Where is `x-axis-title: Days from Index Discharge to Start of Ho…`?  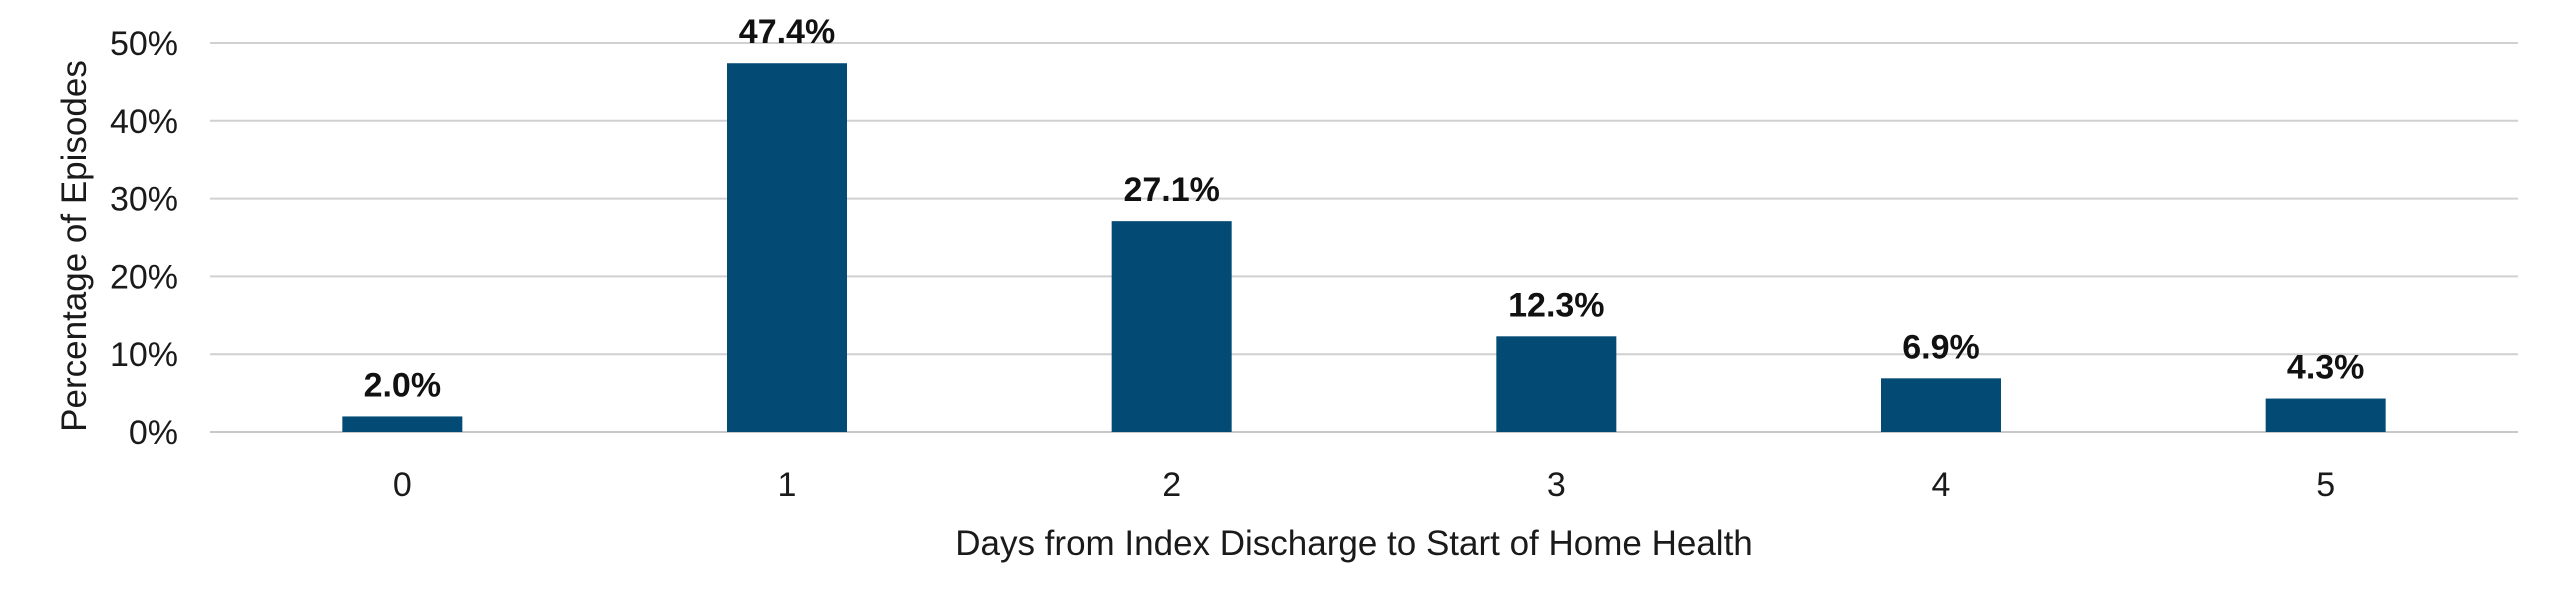
x-axis-title: Days from Index Discharge to Start of Ho… is located at coordinates (1354, 543).